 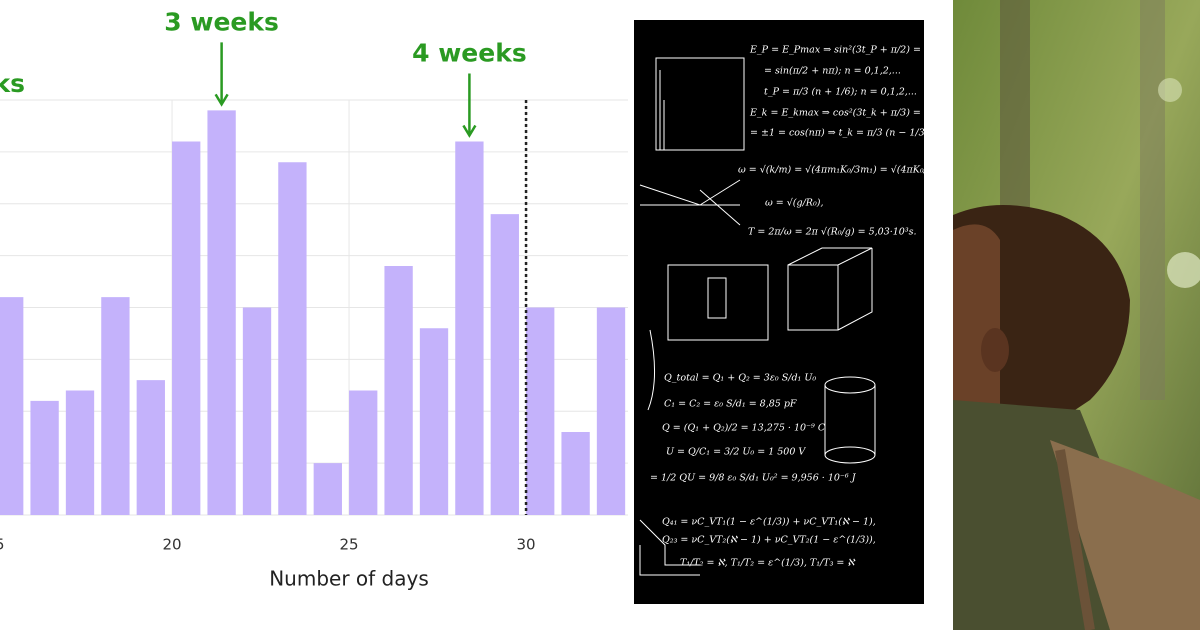 I want to click on equation: C₁ = C₂ = ε₀ S/d₁ = 8,85 pF, so click(x=730, y=404).